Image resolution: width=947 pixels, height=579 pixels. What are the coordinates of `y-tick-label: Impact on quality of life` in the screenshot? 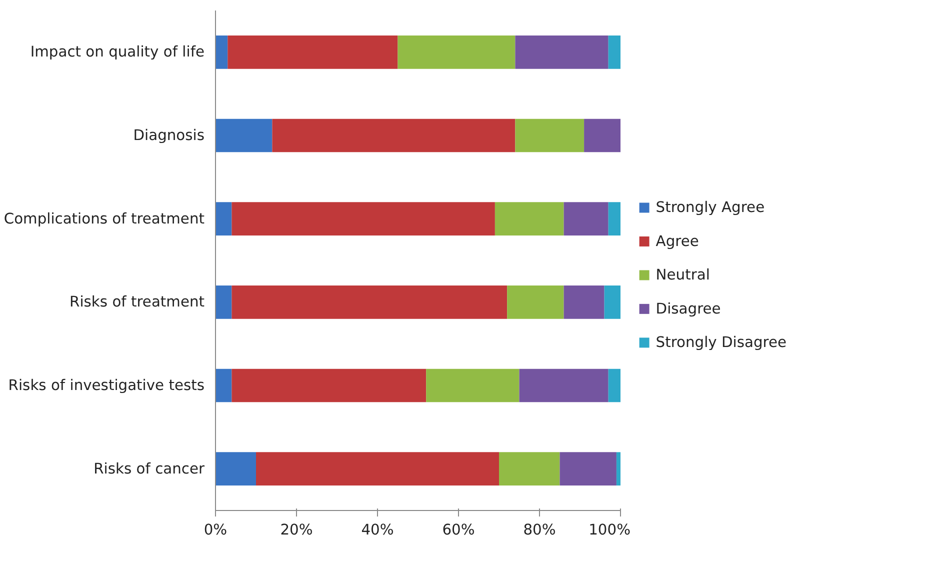 It's located at (117, 52).